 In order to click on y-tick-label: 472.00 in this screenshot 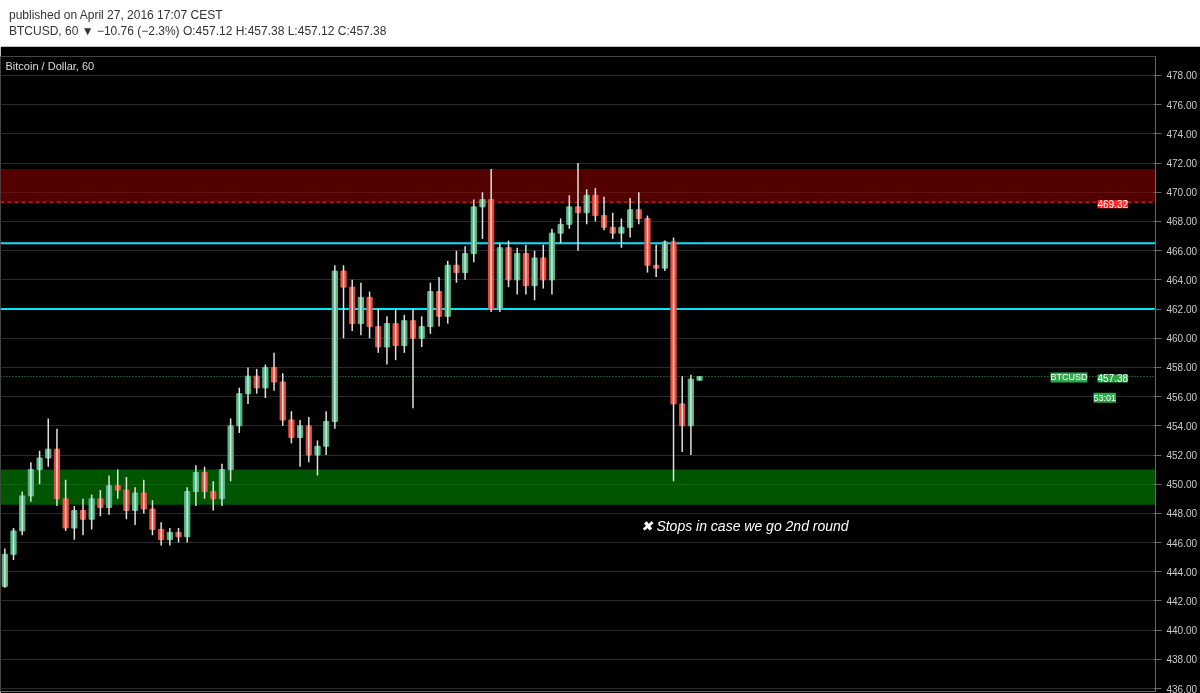, I will do `click(1182, 164)`.